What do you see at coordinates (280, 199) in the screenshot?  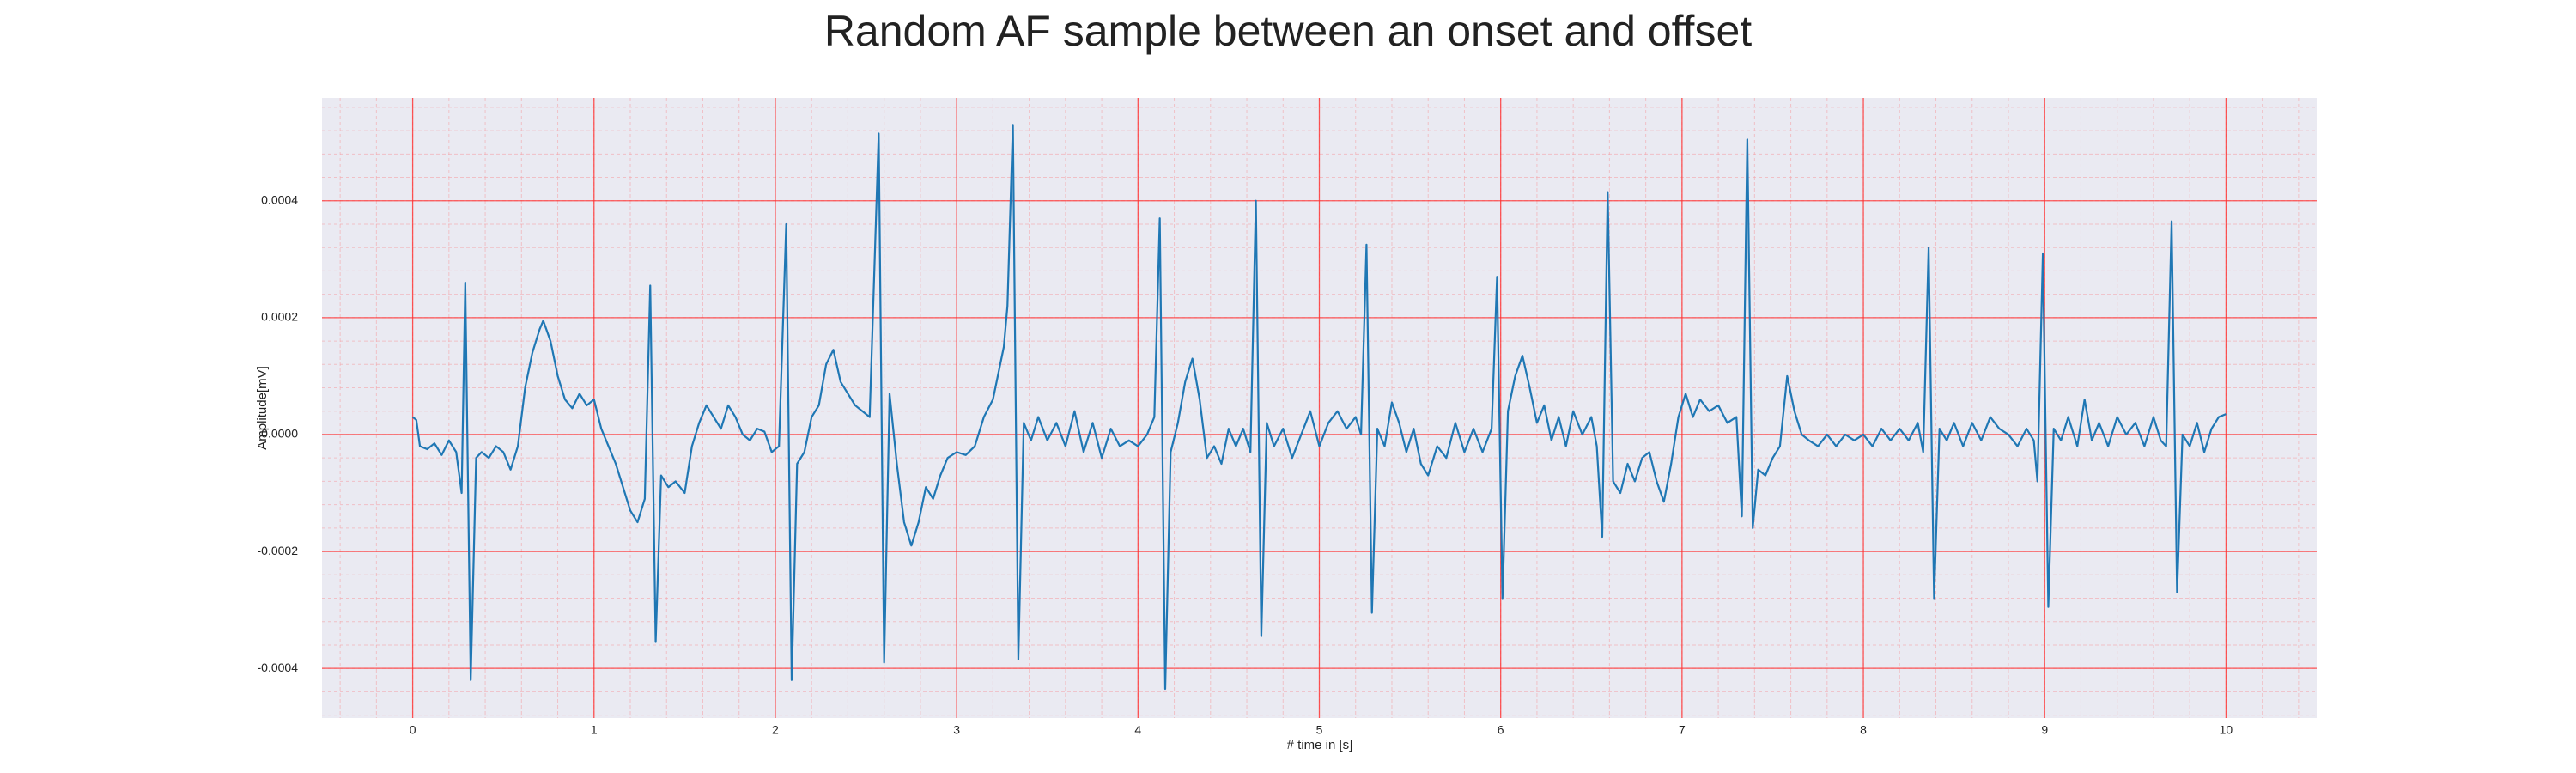 I see `y-tick-label: 0.0004` at bounding box center [280, 199].